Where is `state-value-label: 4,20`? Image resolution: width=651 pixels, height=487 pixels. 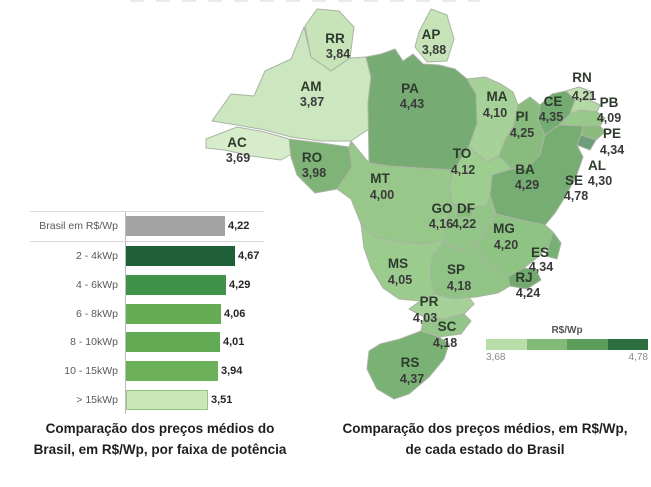 state-value-label: 4,20 is located at coordinates (506, 245).